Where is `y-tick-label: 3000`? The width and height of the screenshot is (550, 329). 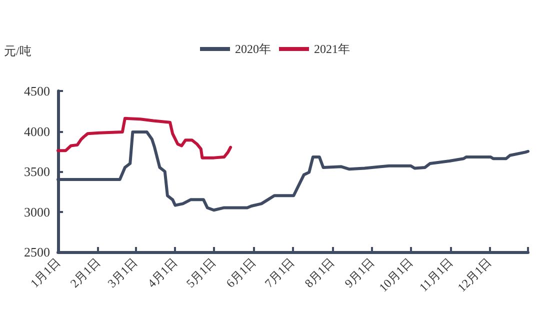 y-tick-label: 3000 is located at coordinates (37, 212).